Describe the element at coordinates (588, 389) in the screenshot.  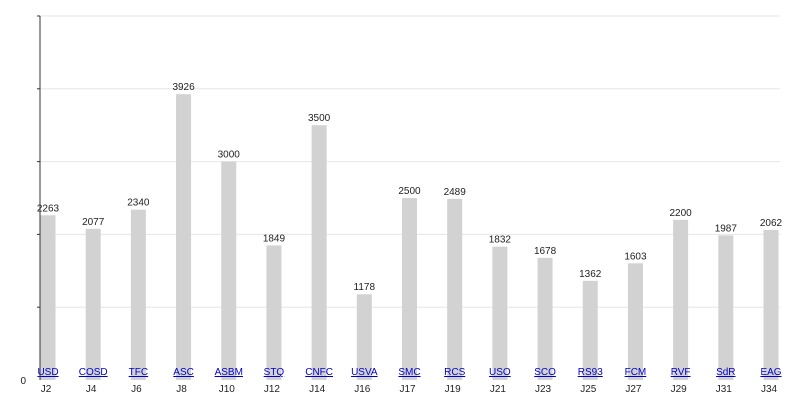
I see `x-tick-label: J25` at that location.